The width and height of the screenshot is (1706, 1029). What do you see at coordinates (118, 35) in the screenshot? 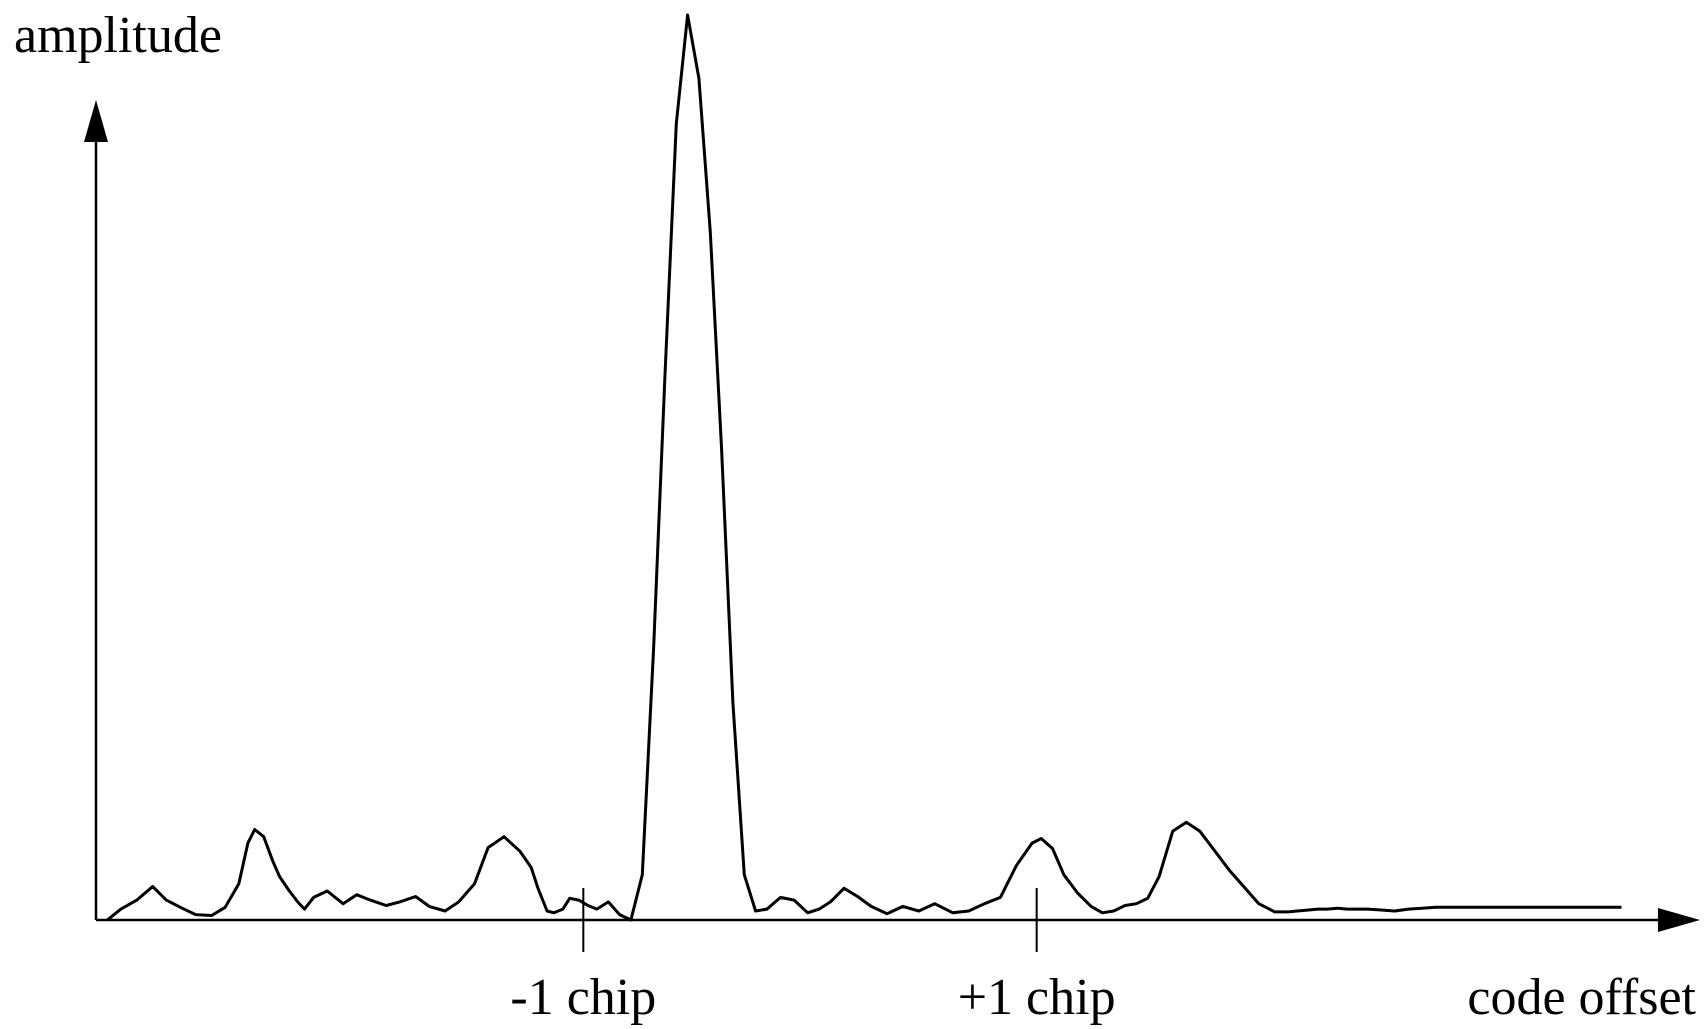
I see `y-axis-label: amplitude` at bounding box center [118, 35].